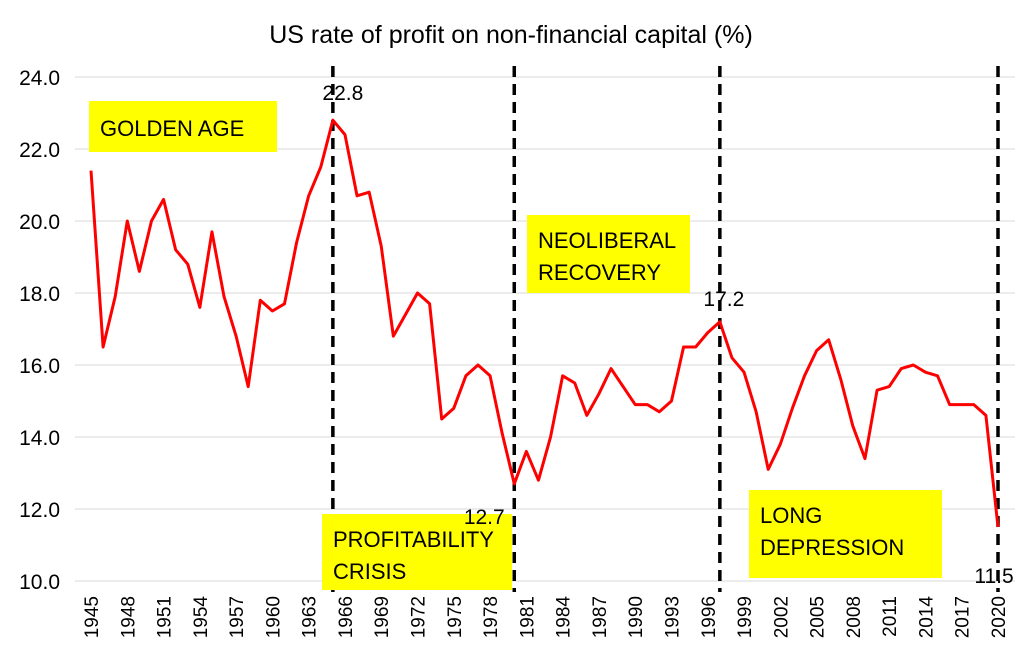 This screenshot has width=1023, height=670. Describe the element at coordinates (832, 547) in the screenshot. I see `annotation-text: DEPRESSION` at that location.